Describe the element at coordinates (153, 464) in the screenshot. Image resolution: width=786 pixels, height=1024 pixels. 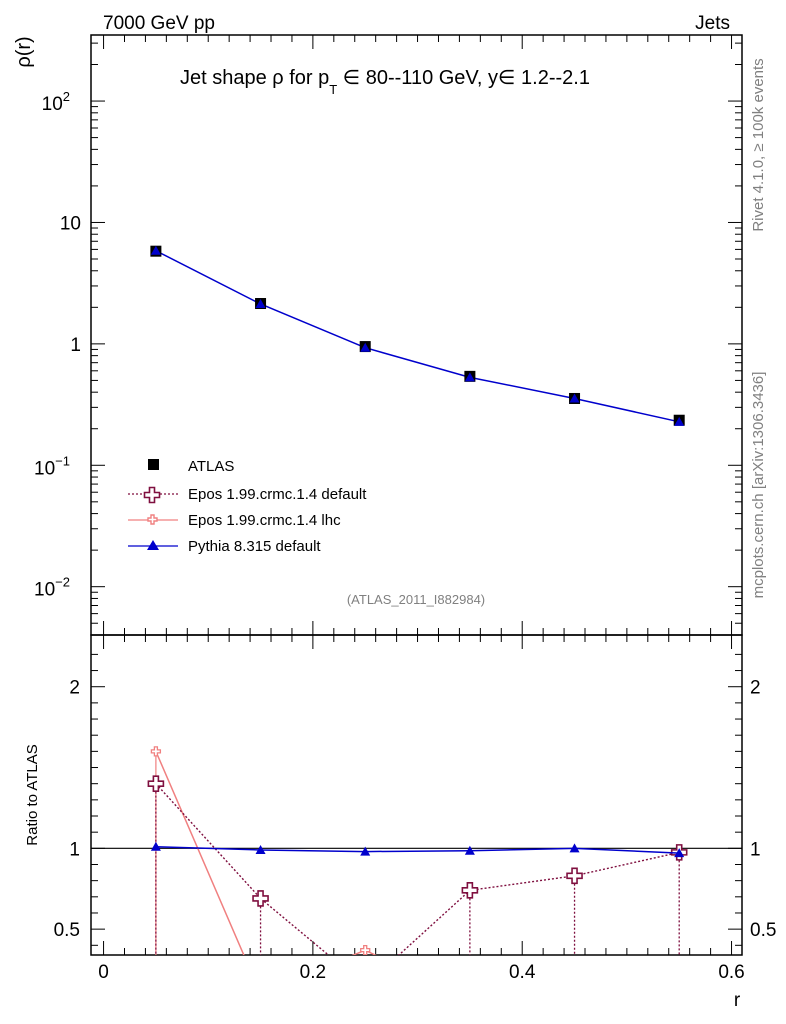
I see `legend-marker-atlas` at that location.